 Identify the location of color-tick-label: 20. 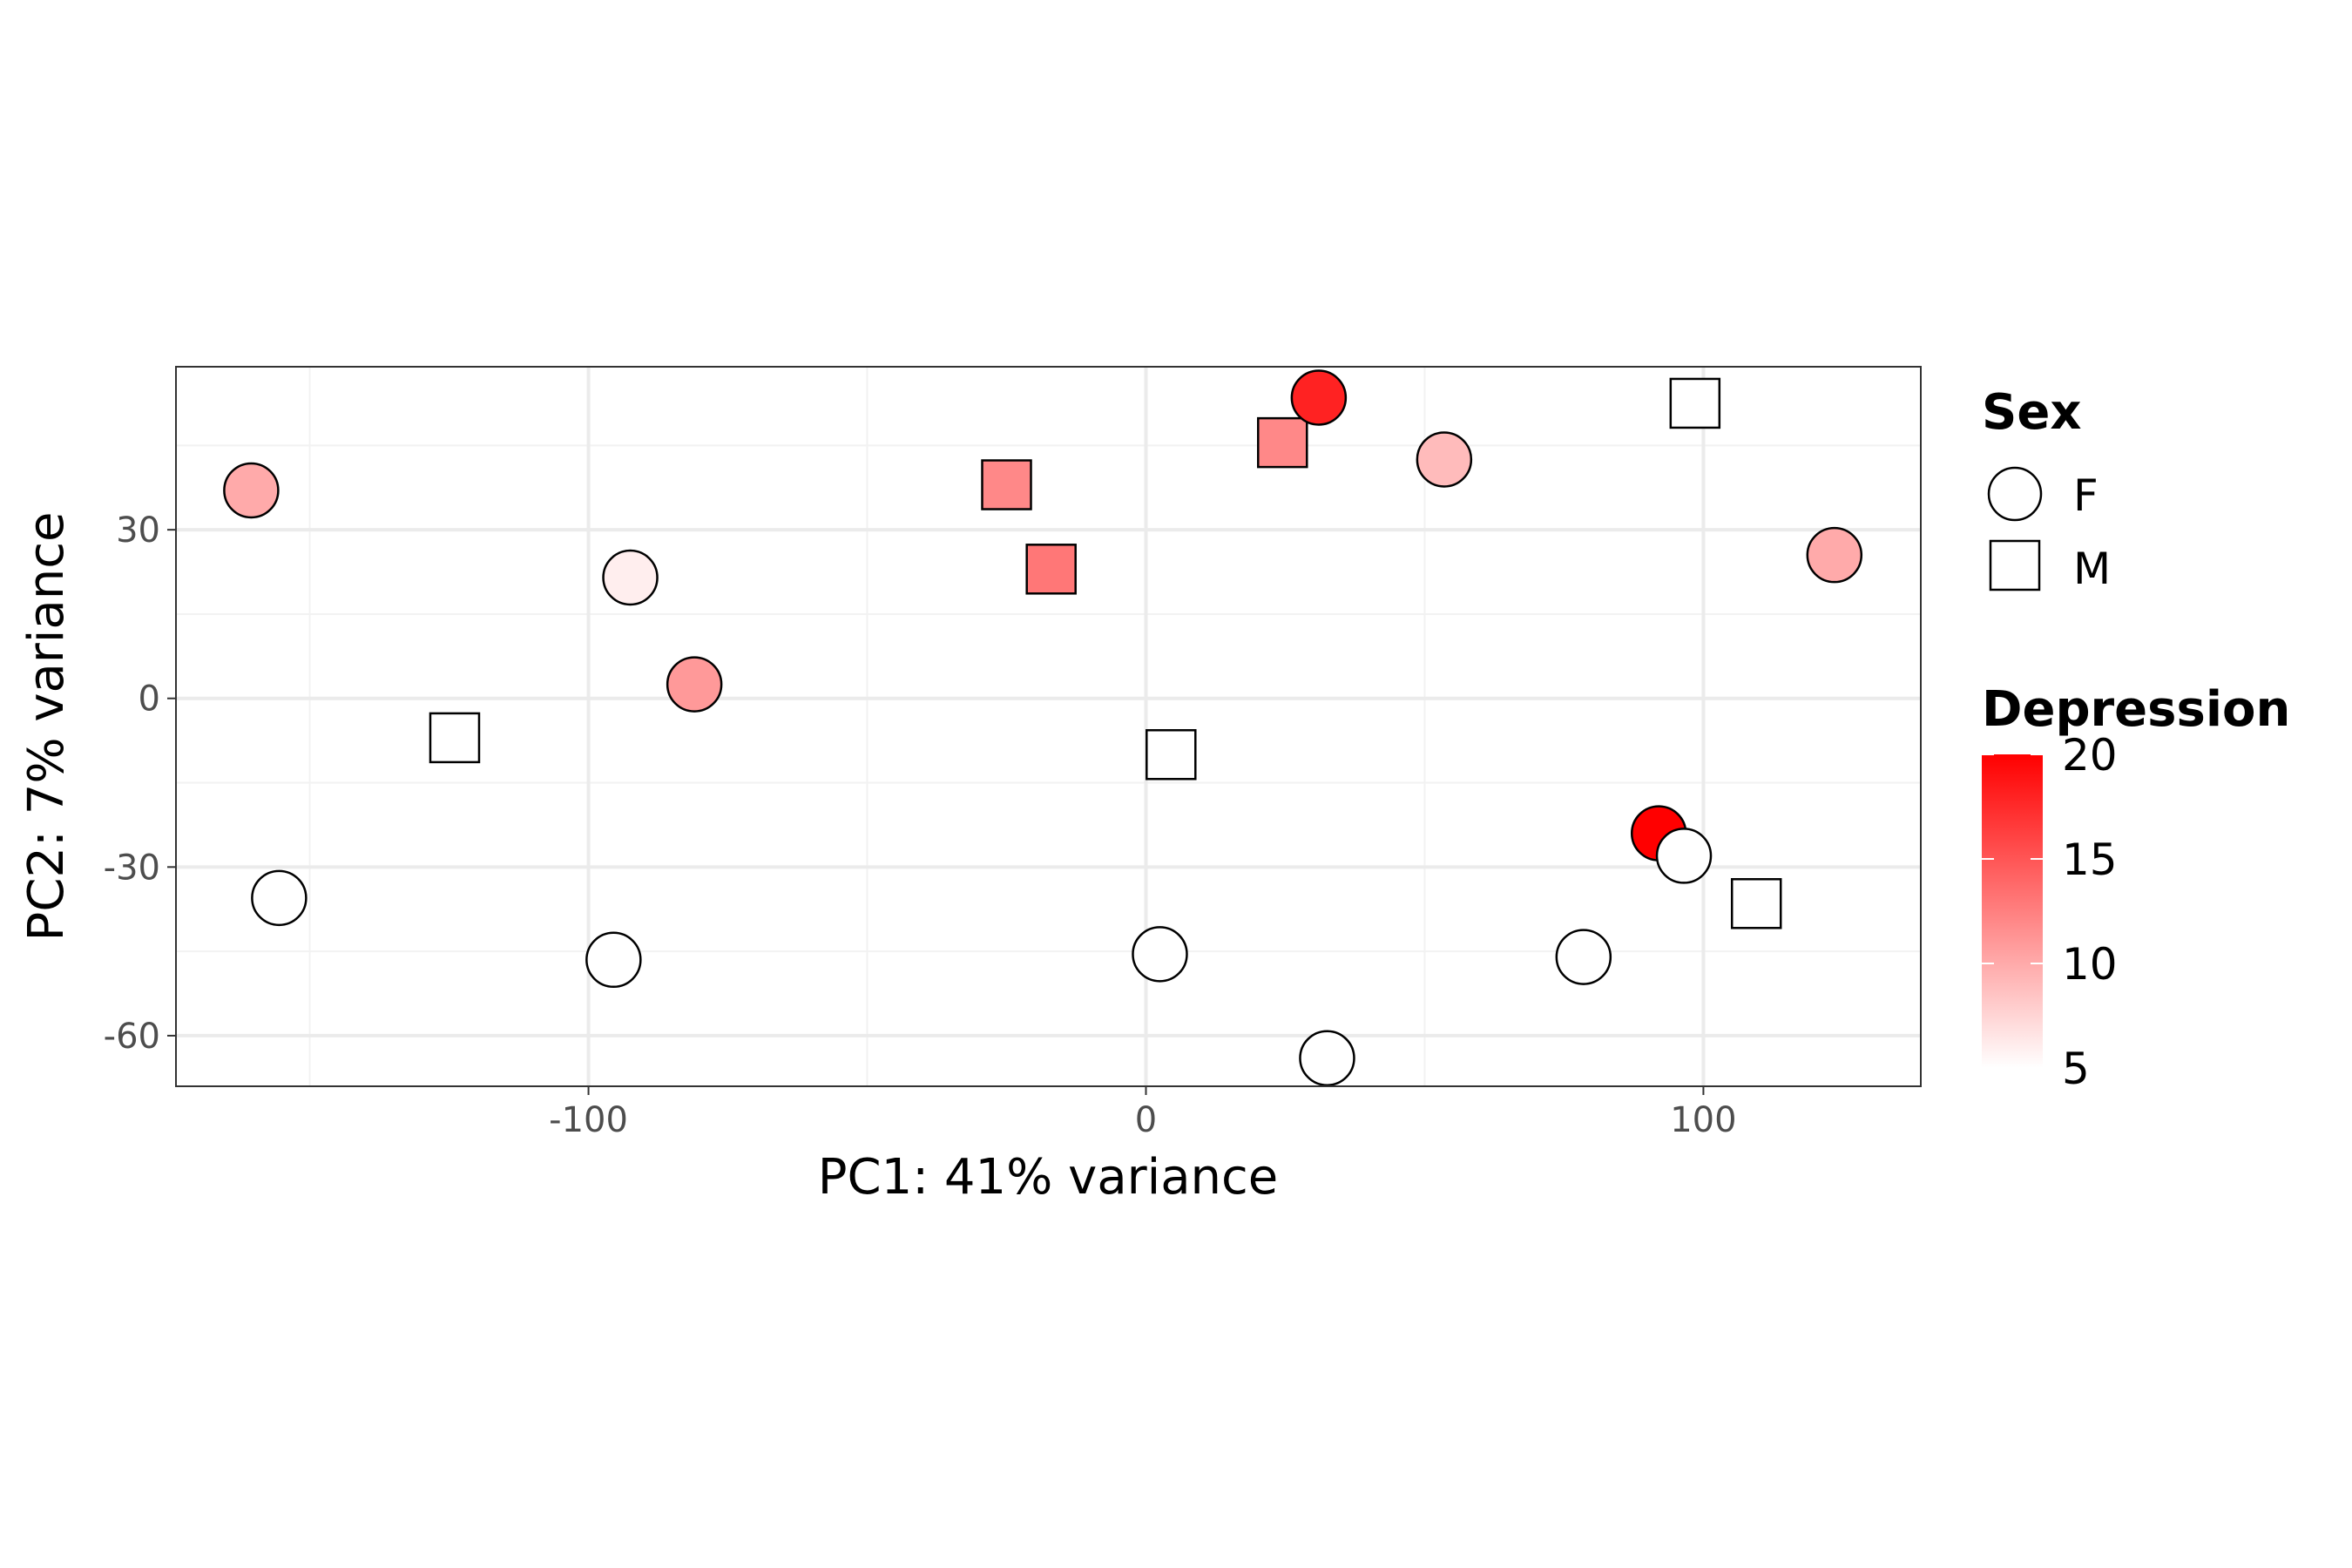
(2090, 756).